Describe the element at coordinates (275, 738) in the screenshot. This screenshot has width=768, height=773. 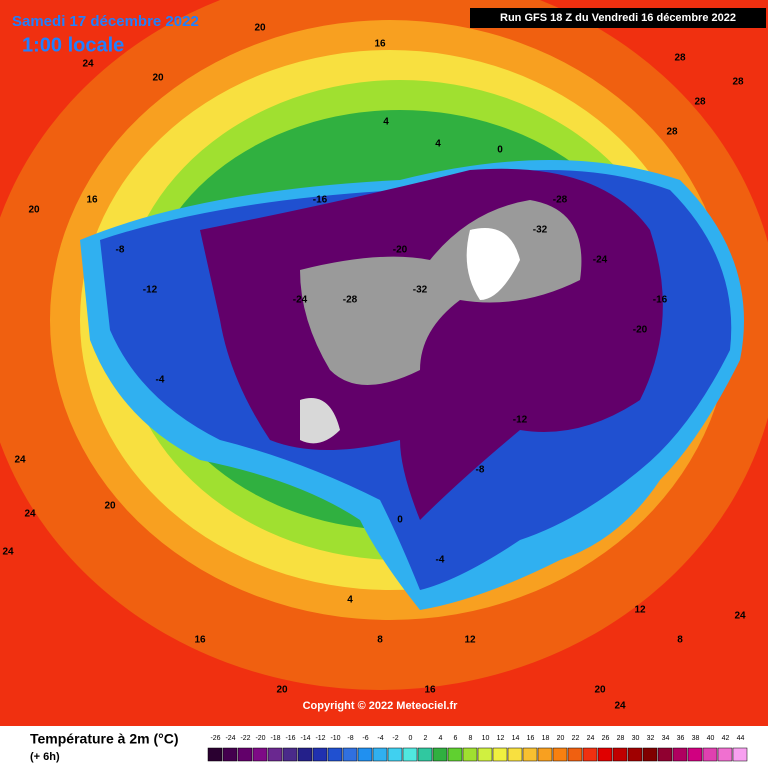
I see `colorbar-tick-label: -18` at that location.